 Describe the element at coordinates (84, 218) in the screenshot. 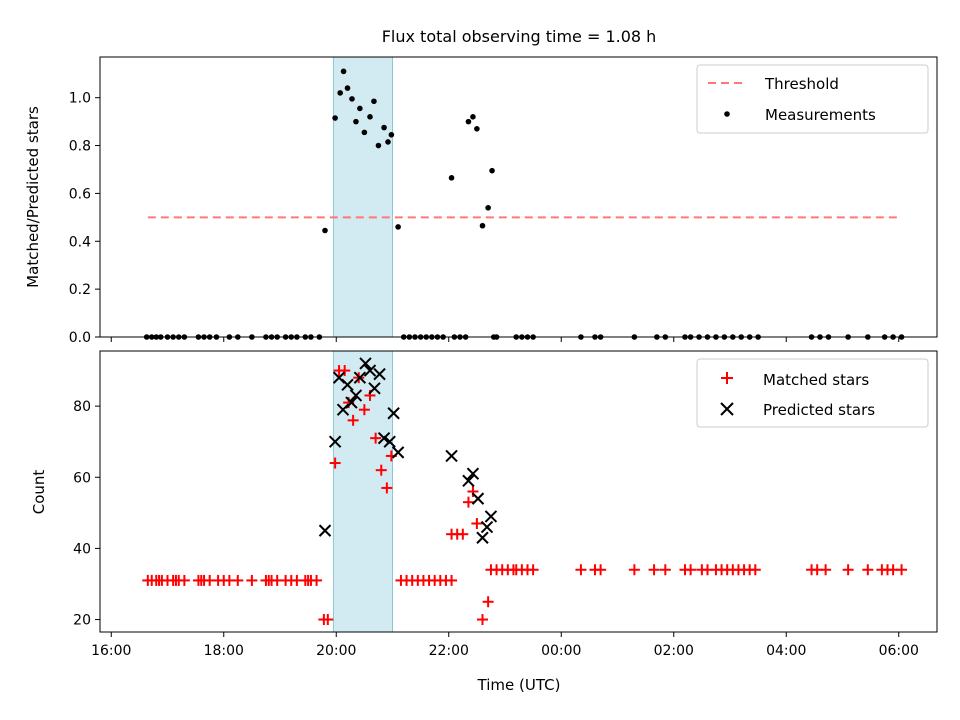

I see `top-y-axis-ticks: 0.0 0.2 0.4 0.6 0.8 1.0` at that location.